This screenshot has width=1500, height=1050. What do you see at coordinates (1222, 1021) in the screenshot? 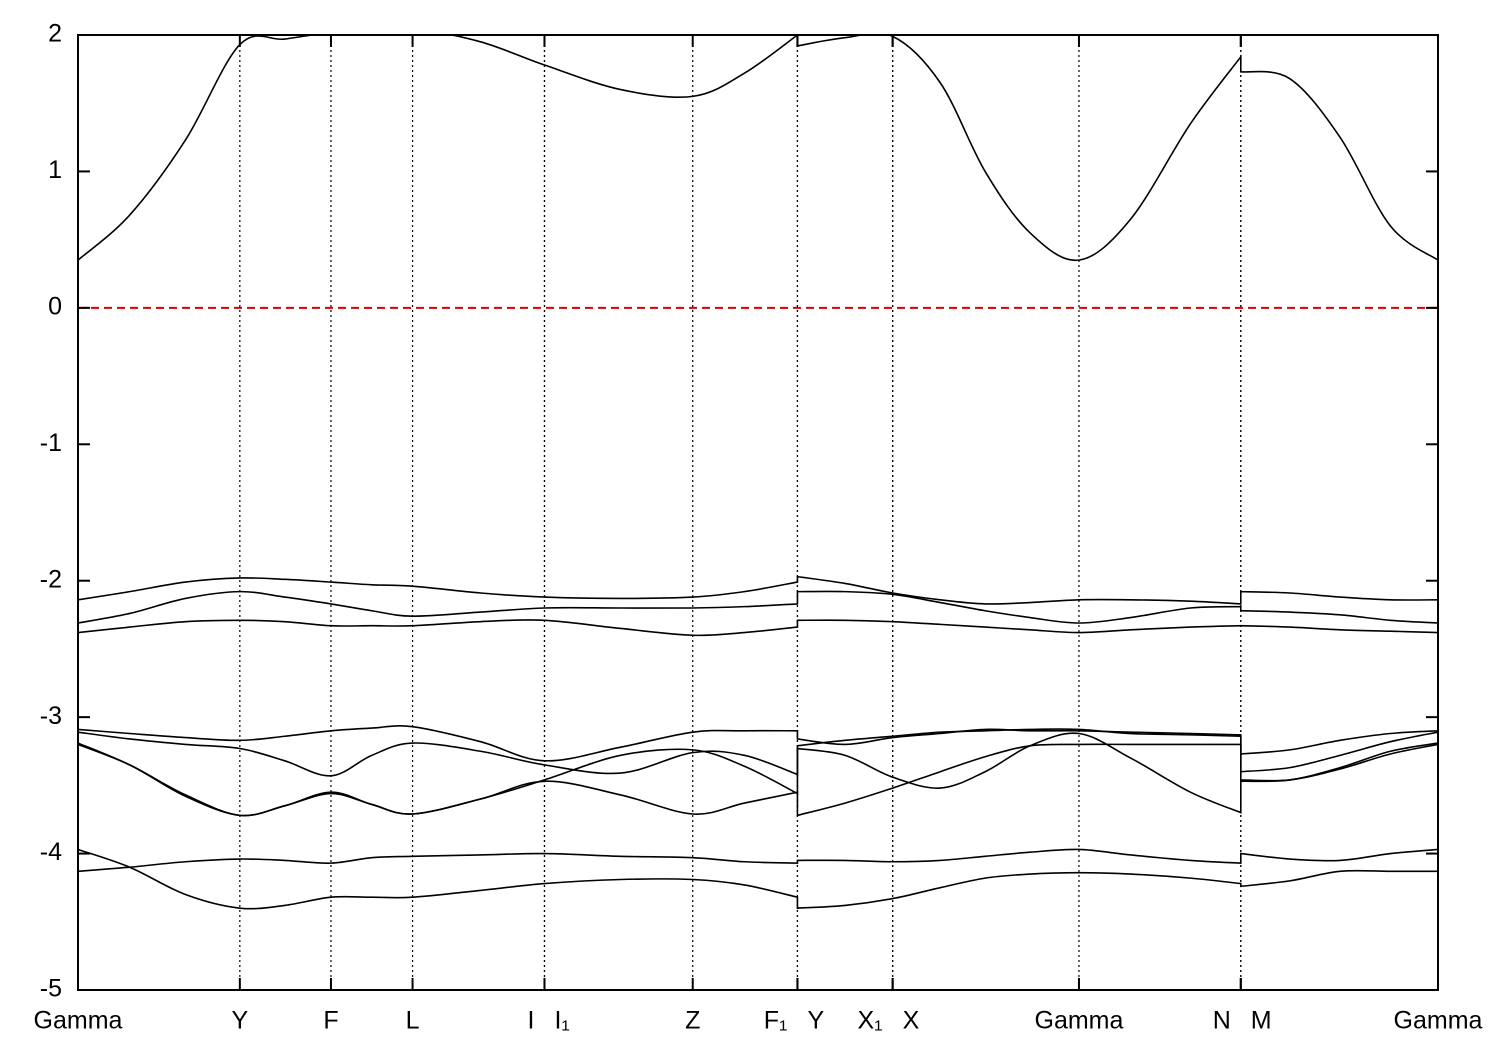
I see `x-tick-label: N` at bounding box center [1222, 1021].